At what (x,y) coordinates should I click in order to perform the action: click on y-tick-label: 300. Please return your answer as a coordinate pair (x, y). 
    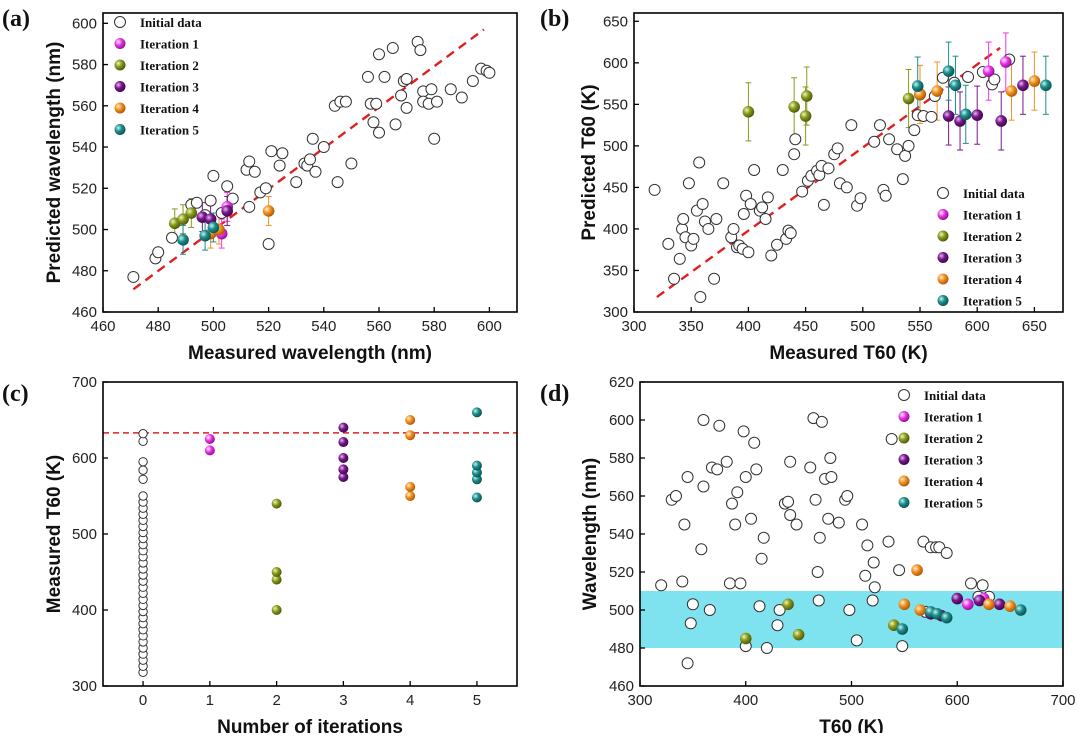
    Looking at the image, I should click on (615, 312).